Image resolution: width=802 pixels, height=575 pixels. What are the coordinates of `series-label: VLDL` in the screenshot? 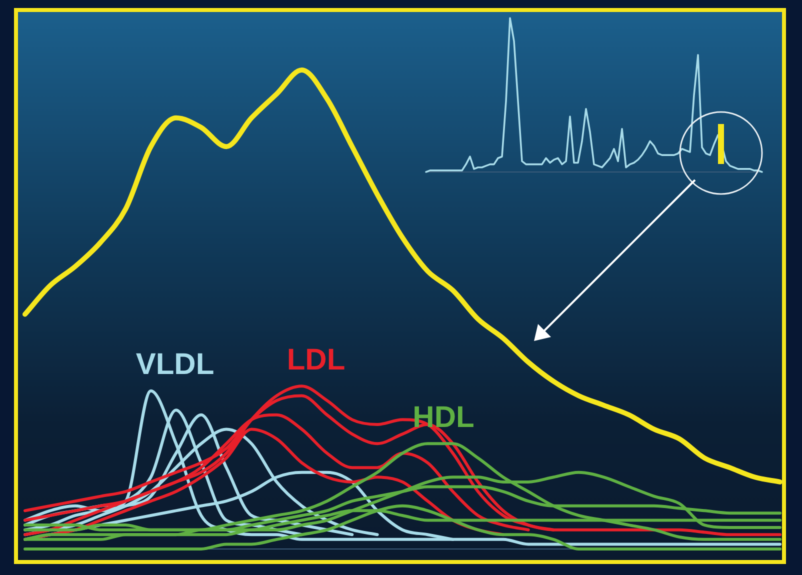 It's located at (175, 365).